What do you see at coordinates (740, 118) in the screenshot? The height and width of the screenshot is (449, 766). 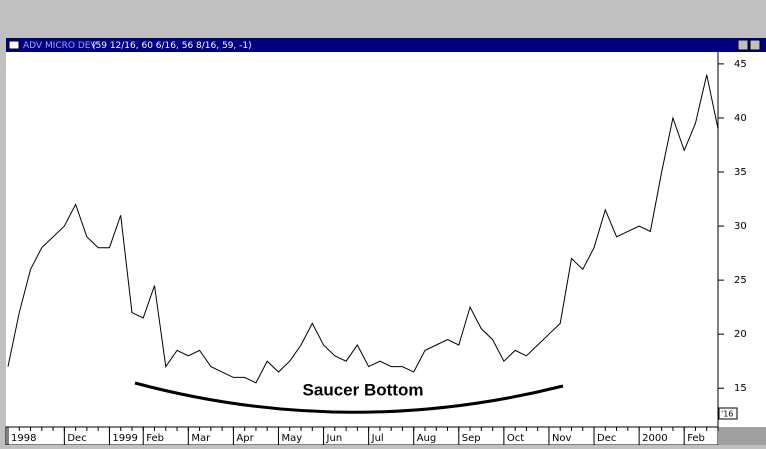 I see `y-tick-label: 40` at bounding box center [740, 118].